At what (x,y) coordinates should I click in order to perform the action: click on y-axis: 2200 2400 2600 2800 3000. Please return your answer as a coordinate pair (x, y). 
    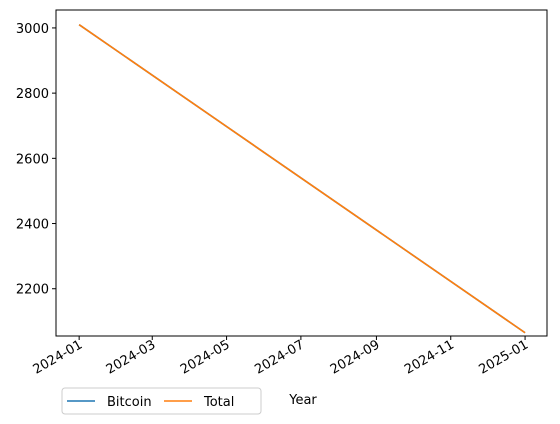
    Looking at the image, I should click on (36, 160).